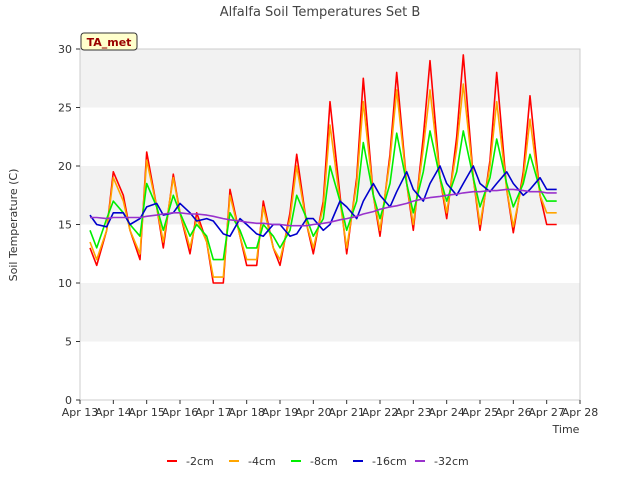 Image resolution: width=640 pixels, height=480 pixels. What do you see at coordinates (320, 12) in the screenshot?
I see `chart-title: Alfalfa Soil Temperatures Set B` at bounding box center [320, 12].